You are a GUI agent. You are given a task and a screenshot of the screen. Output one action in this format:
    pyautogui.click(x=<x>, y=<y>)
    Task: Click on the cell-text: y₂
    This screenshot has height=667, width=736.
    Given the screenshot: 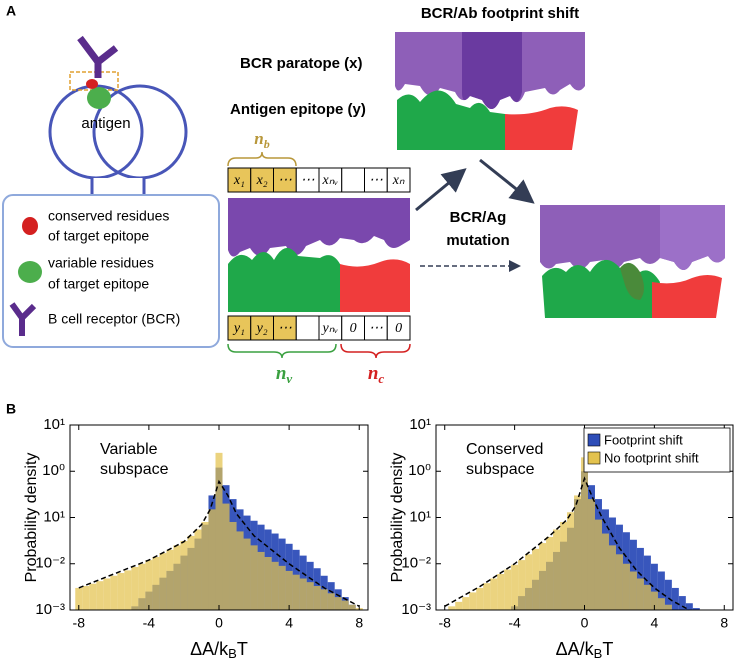 What is the action you would take?
    pyautogui.click(x=261, y=328)
    